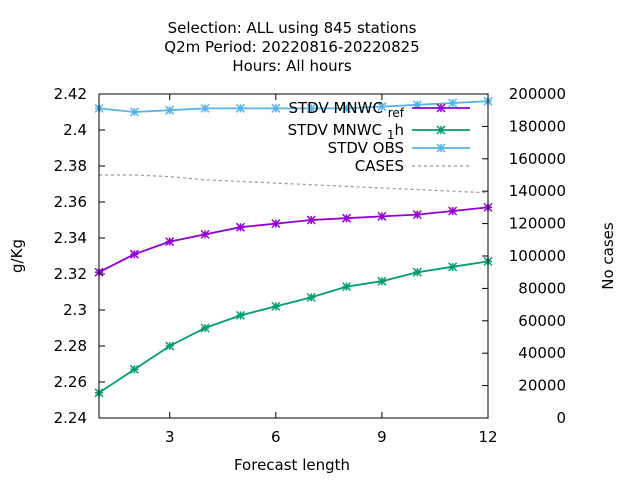 Image resolution: width=640 pixels, height=480 pixels. What do you see at coordinates (542, 386) in the screenshot?
I see `y2-tick-label: 20000` at bounding box center [542, 386].